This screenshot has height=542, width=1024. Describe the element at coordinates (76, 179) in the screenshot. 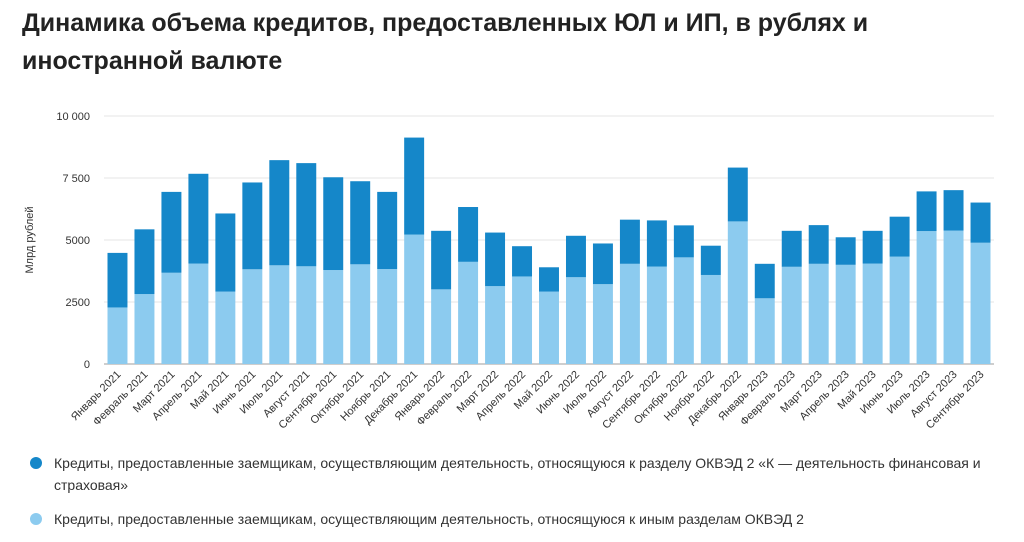

I see `y-tick-label: 7 500` at that location.